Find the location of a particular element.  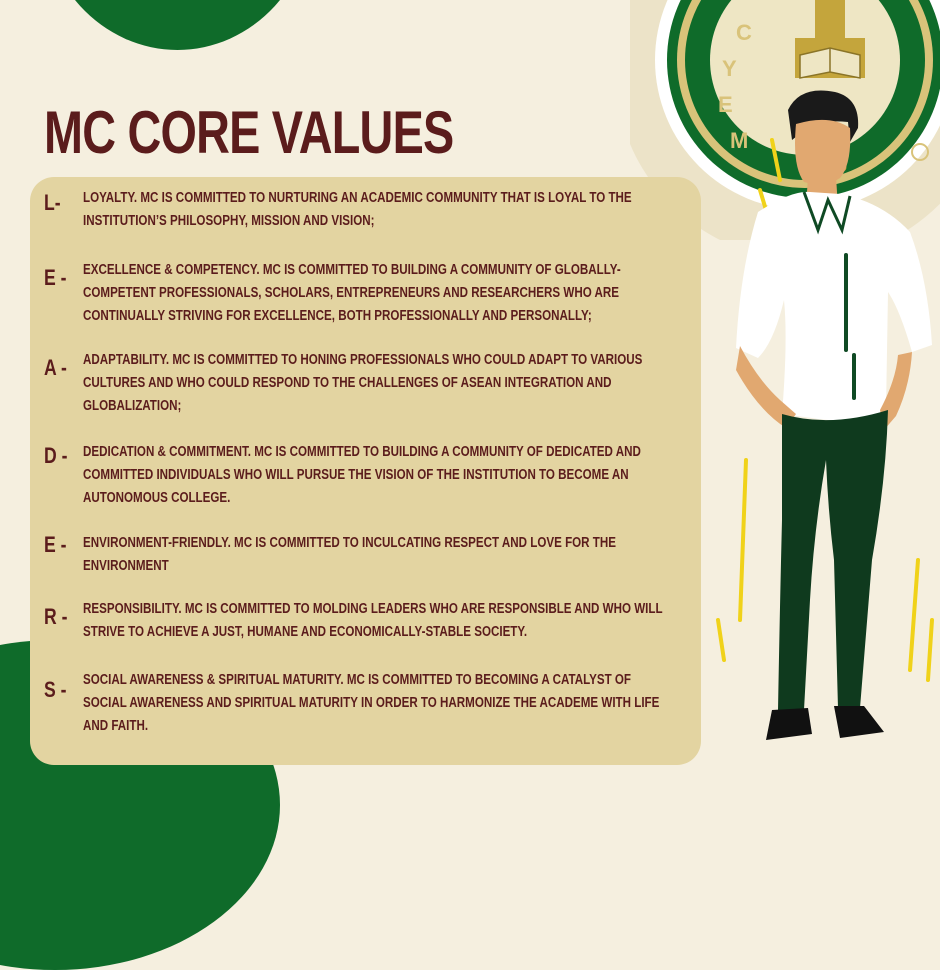

value-letter: S - is located at coordinates (55, 689).